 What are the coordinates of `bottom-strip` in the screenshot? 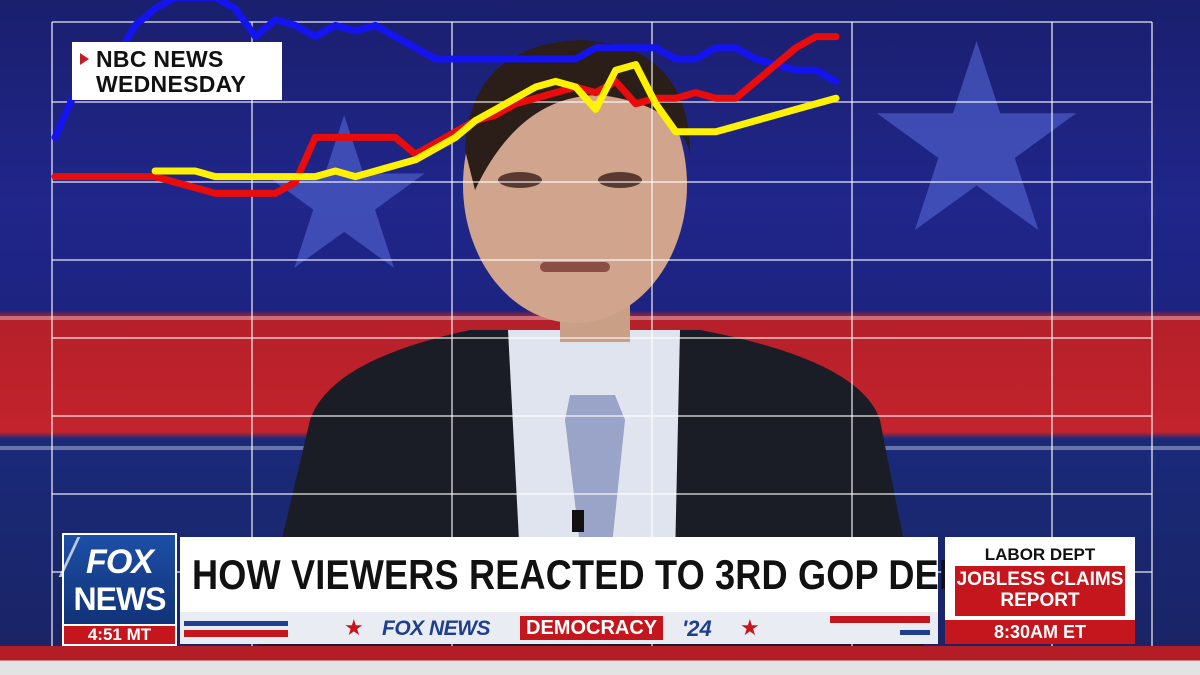 It's located at (600, 660).